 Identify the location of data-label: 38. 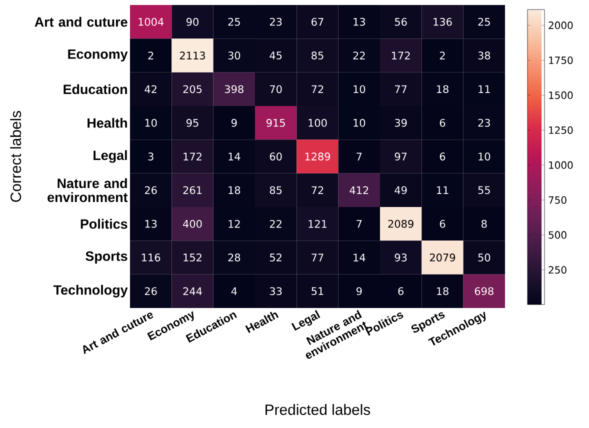
(484, 56).